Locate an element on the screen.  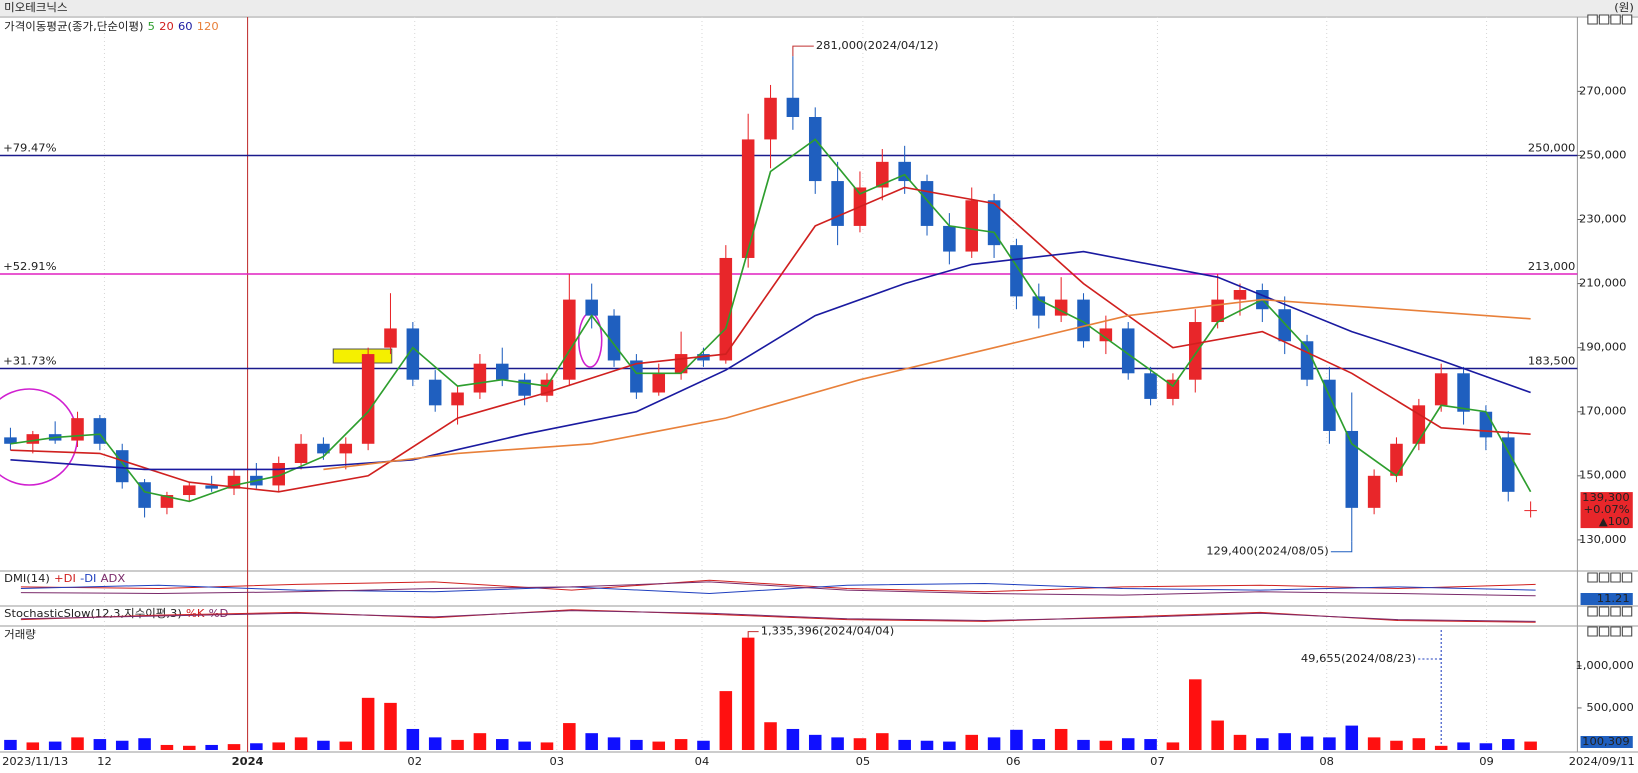
y-tick-label: 250,000 is located at coordinates (1602, 155).